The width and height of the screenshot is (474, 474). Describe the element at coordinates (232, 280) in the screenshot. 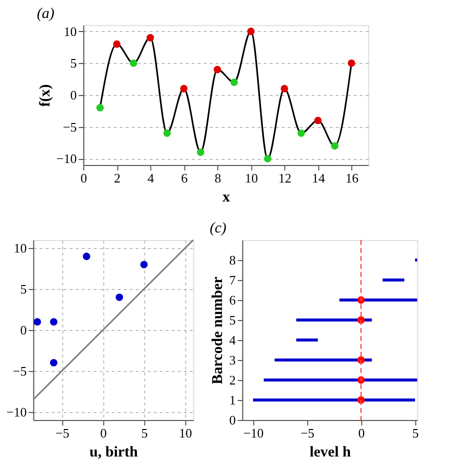

I see `y-tick-label: 7` at that location.